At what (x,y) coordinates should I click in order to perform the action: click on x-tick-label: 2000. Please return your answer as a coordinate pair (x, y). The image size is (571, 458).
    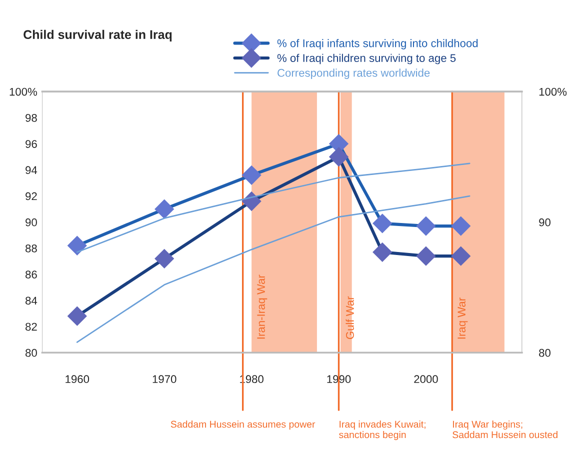
    Looking at the image, I should click on (426, 379).